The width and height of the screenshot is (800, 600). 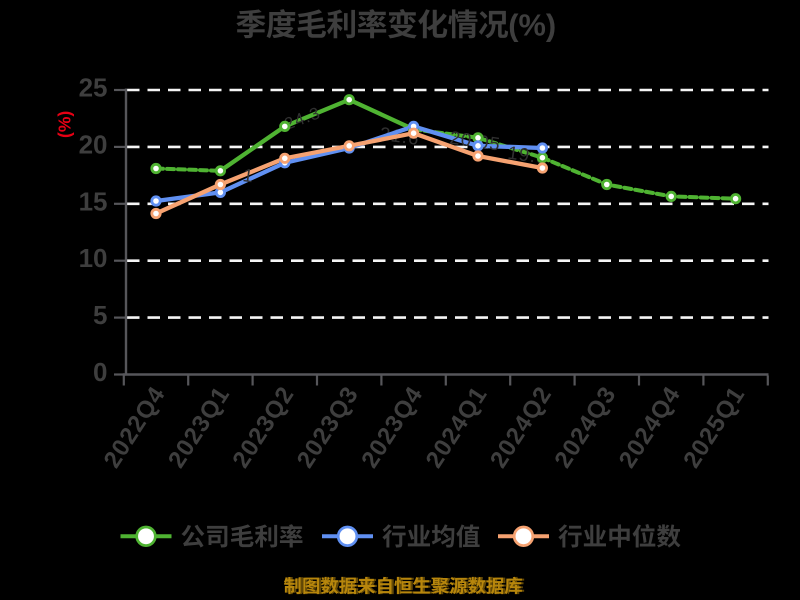 What do you see at coordinates (100, 372) in the screenshot?
I see `svg-text: 0` at bounding box center [100, 372].